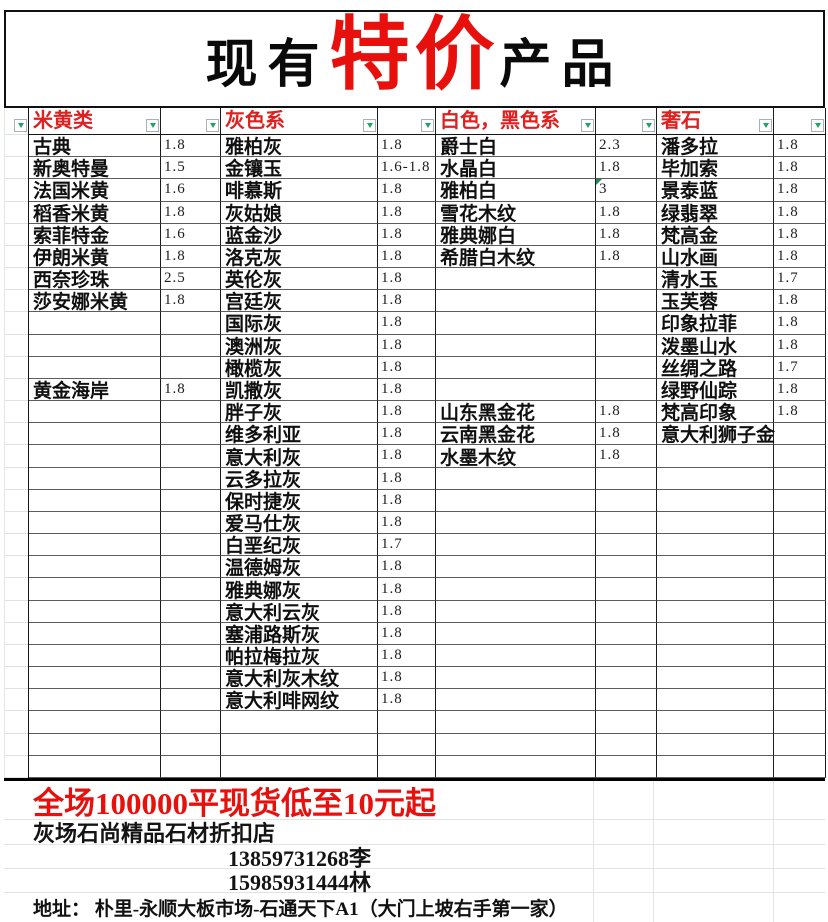 This screenshot has height=922, width=828. I want to click on cell-product-name: 山水画, so click(715, 257).